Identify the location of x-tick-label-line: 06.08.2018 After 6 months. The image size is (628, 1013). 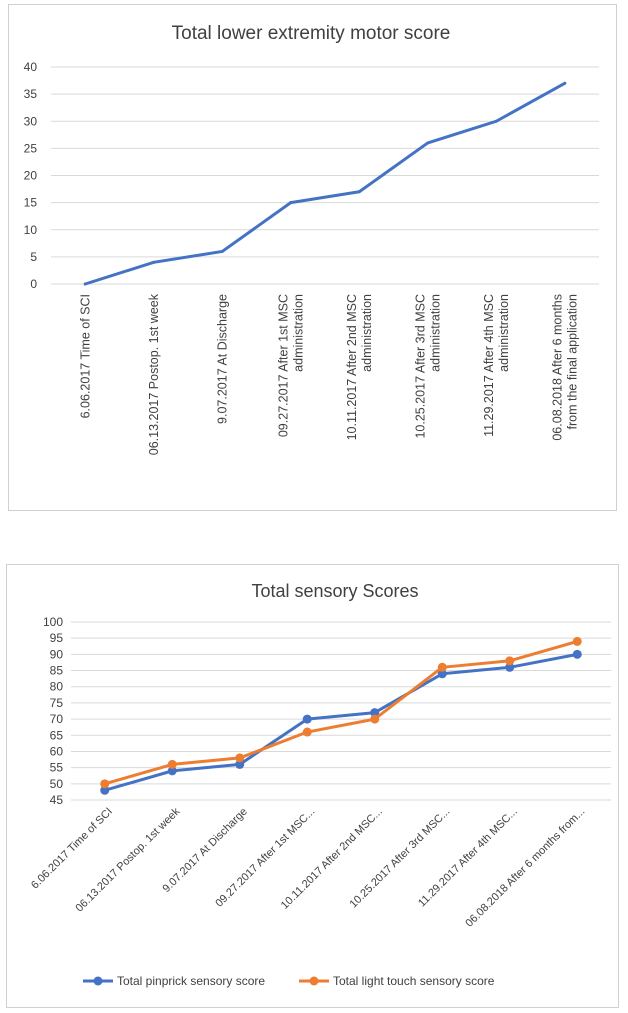
(557, 367).